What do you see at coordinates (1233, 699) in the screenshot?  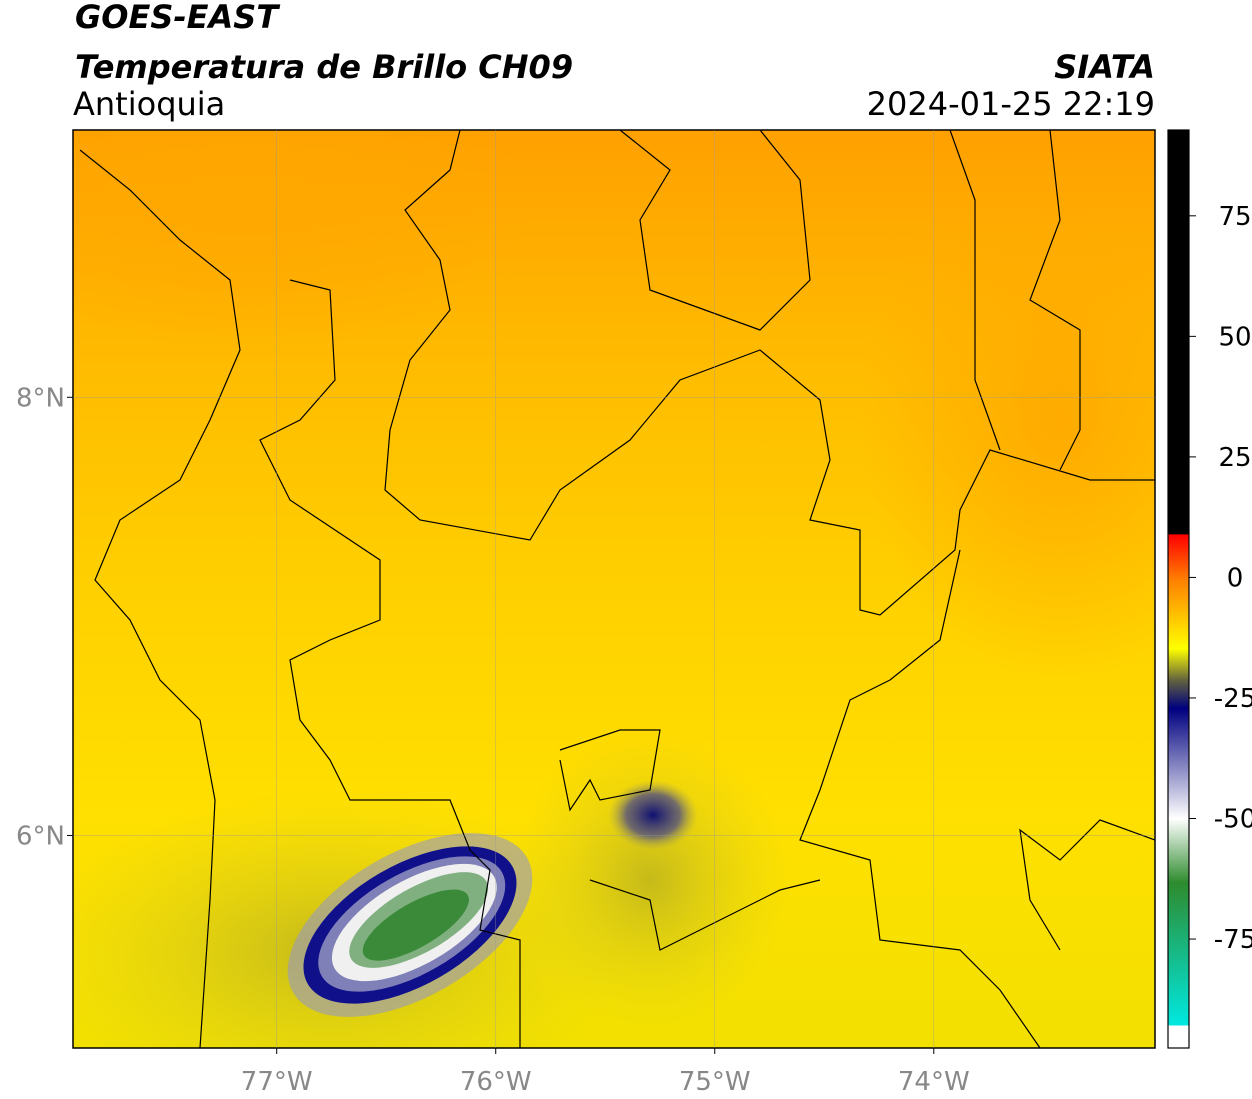 I see `colorbar-label: -25` at bounding box center [1233, 699].